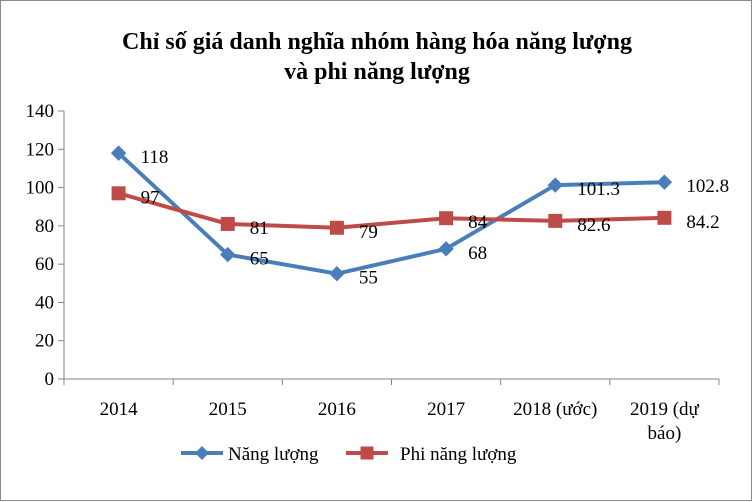 Image resolution: width=752 pixels, height=502 pixels. Describe the element at coordinates (259, 228) in the screenshot. I see `data-label: 81` at that location.